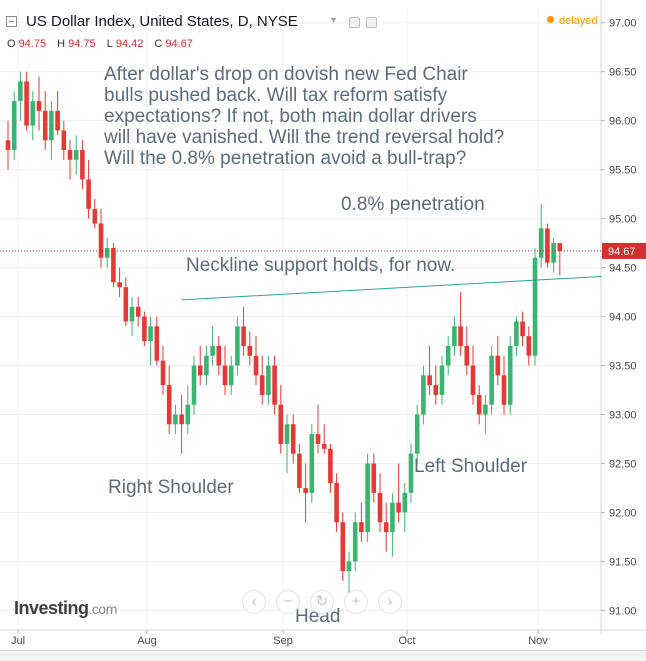 Image resolution: width=646 pixels, height=661 pixels. Describe the element at coordinates (147, 641) in the screenshot. I see `time-tick-label: Aug` at that location.